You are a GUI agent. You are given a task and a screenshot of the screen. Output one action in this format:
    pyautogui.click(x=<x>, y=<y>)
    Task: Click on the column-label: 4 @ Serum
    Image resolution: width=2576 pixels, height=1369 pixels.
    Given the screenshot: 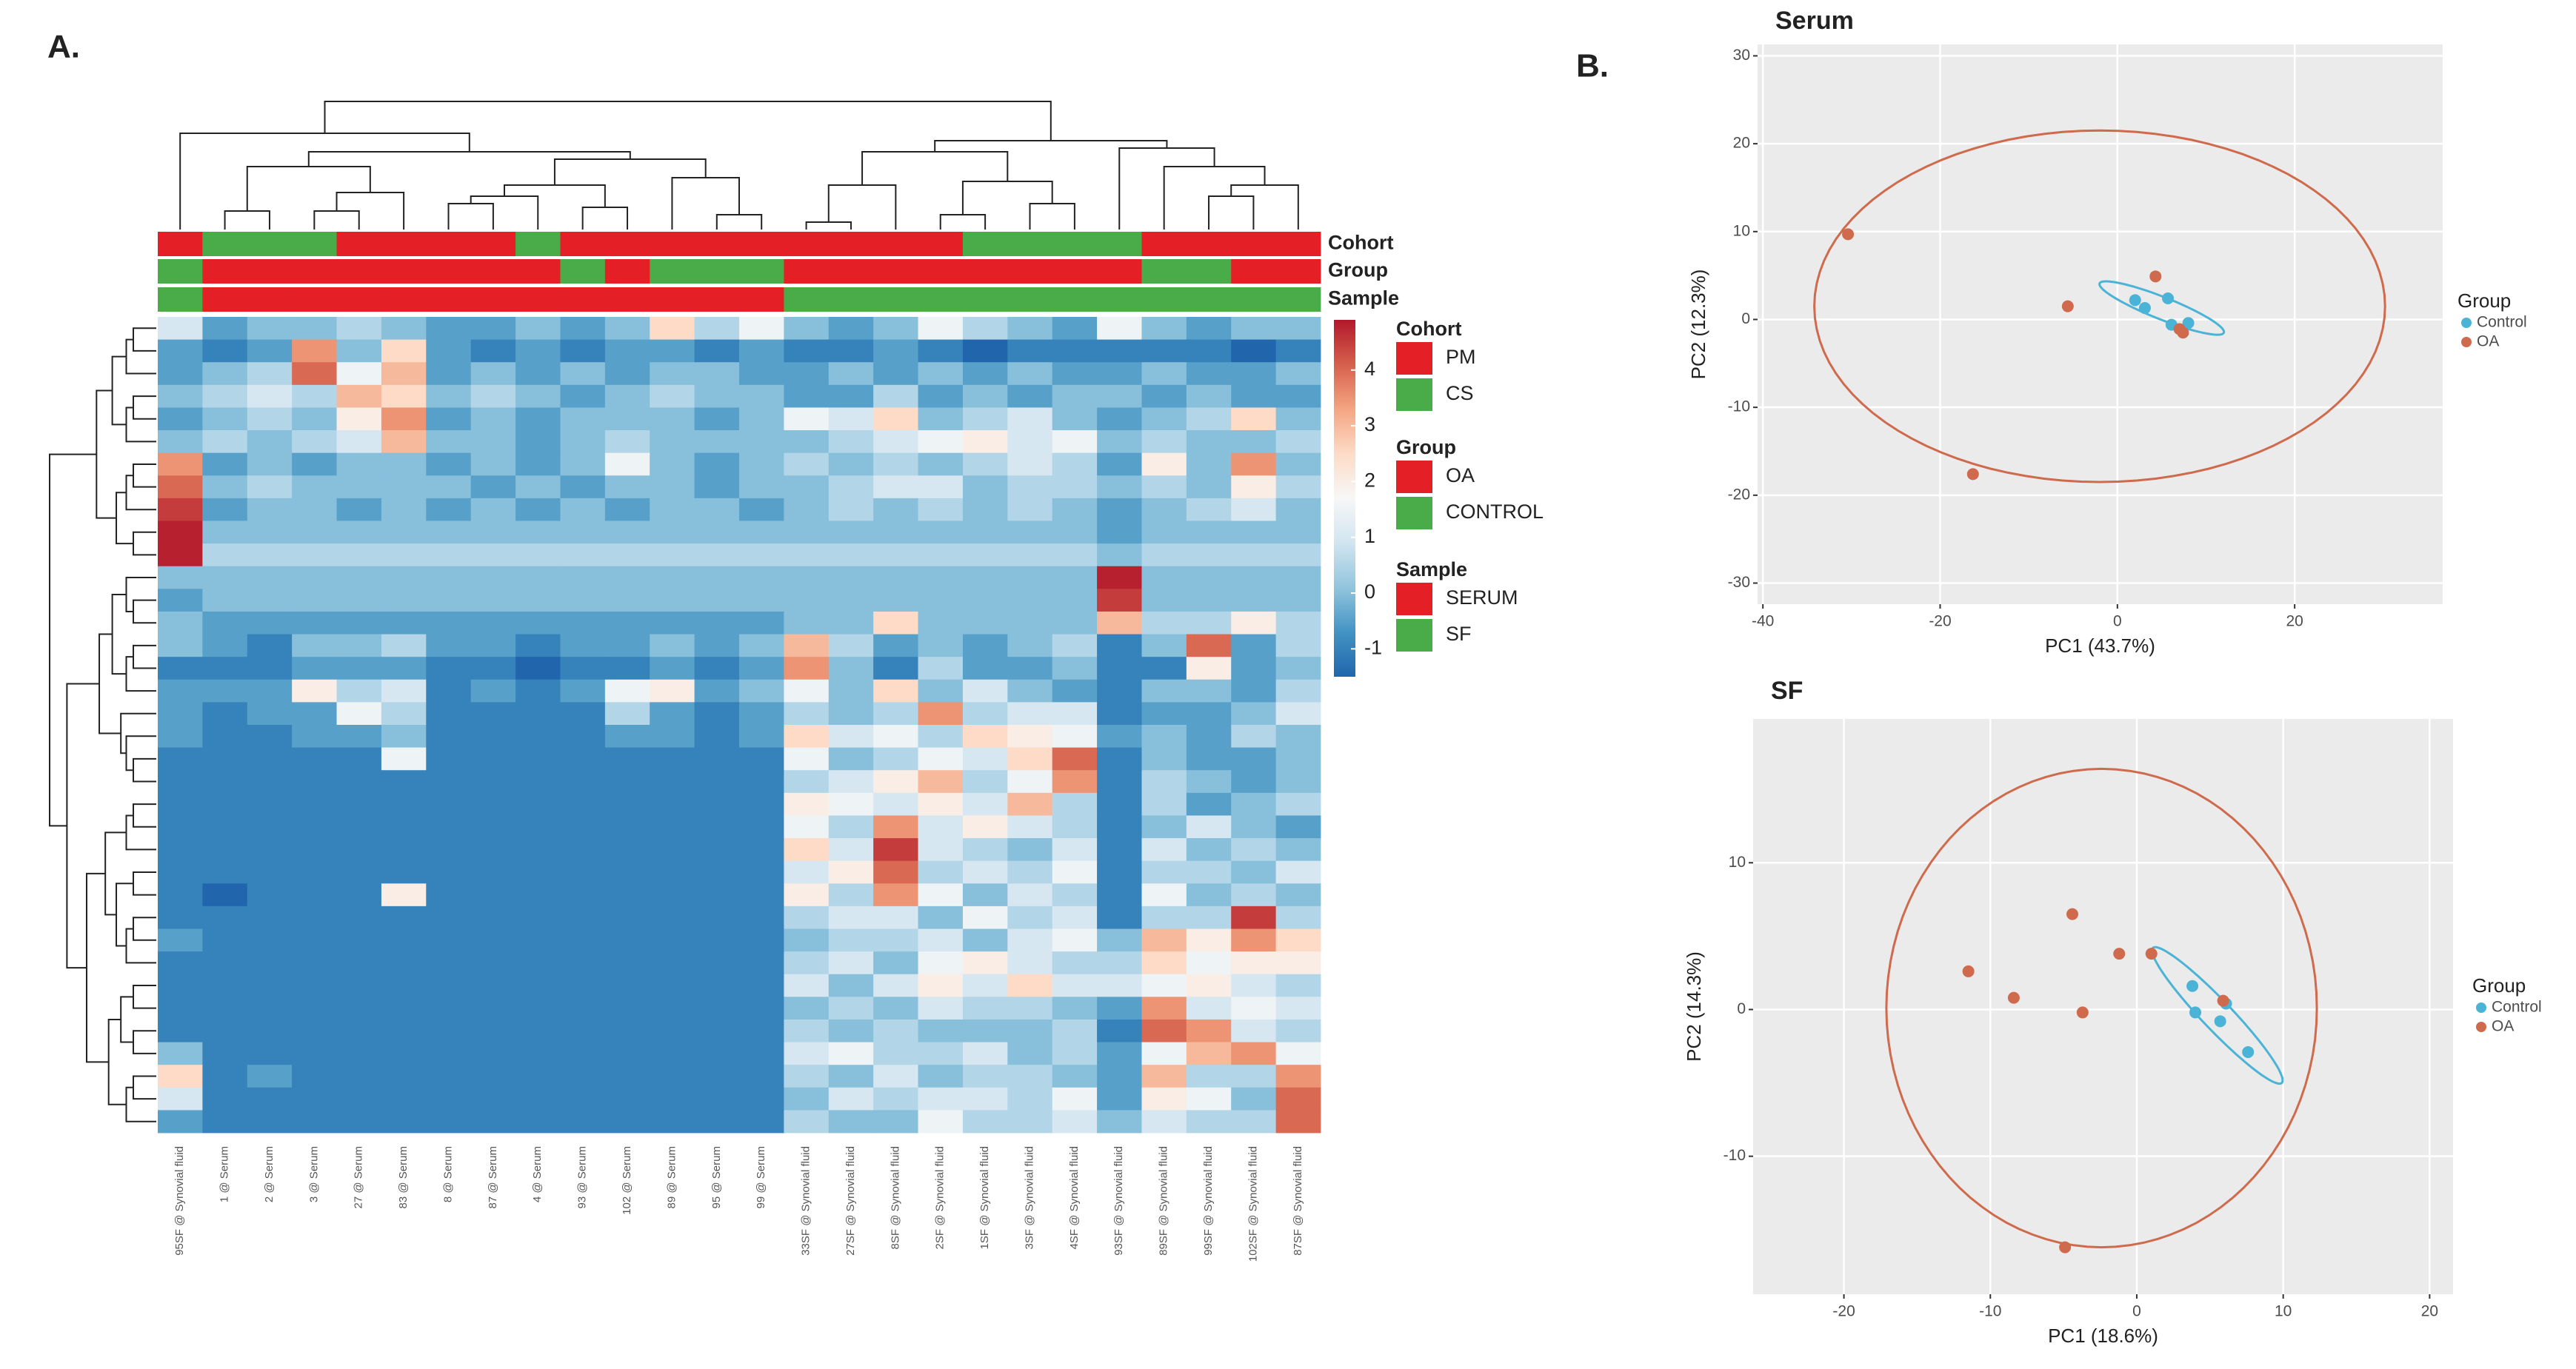 What is the action you would take?
    pyautogui.click(x=537, y=1174)
    